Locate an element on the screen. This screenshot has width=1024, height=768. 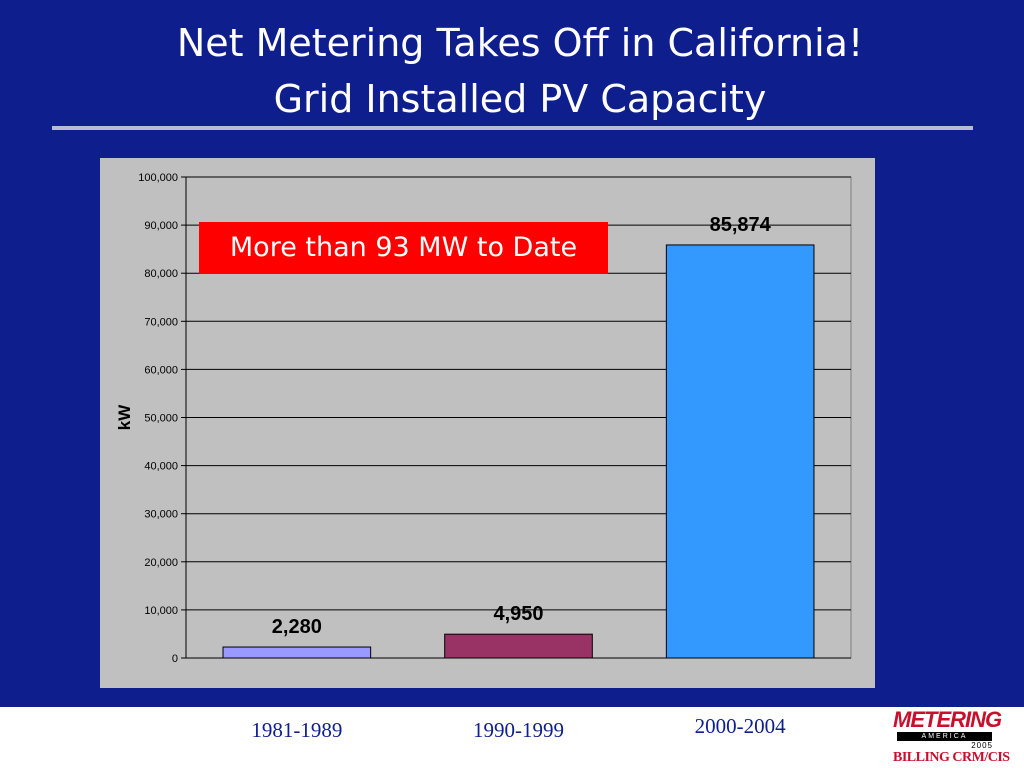
category-label: 1990-1999 is located at coordinates (518, 730).